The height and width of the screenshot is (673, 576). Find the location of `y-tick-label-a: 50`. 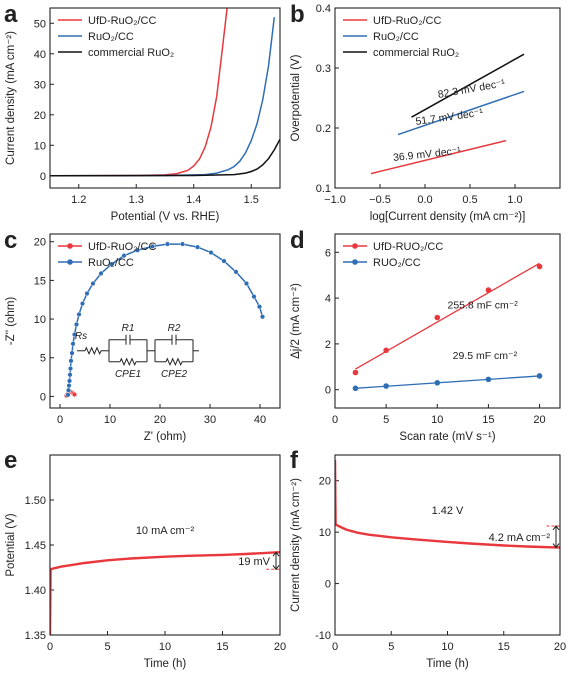

y-tick-label-a: 50 is located at coordinates (40, 24).